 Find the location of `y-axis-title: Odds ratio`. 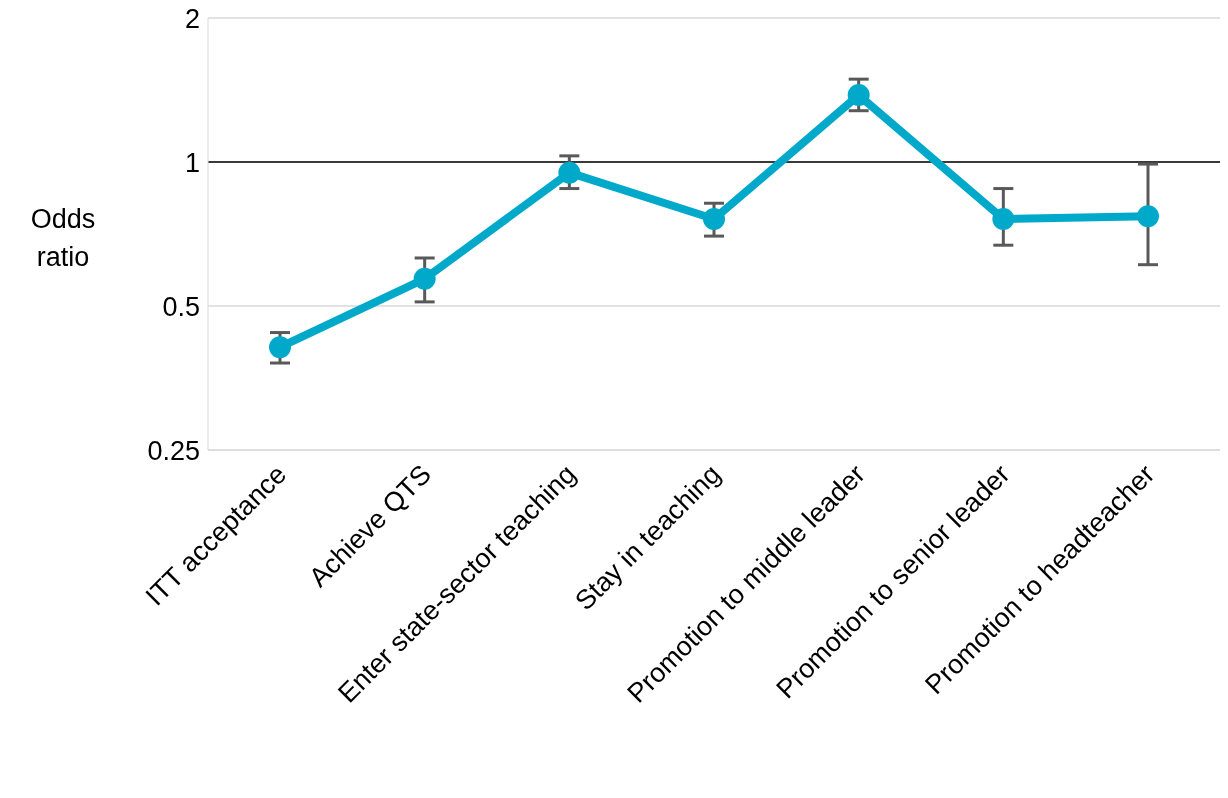

y-axis-title: Odds ratio is located at coordinates (63, 238).